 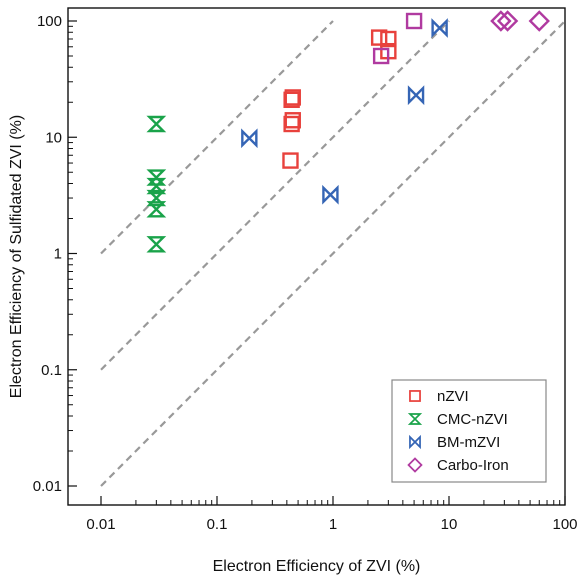 What do you see at coordinates (472, 419) in the screenshot?
I see `legend-label: CMC-nZVI` at bounding box center [472, 419].